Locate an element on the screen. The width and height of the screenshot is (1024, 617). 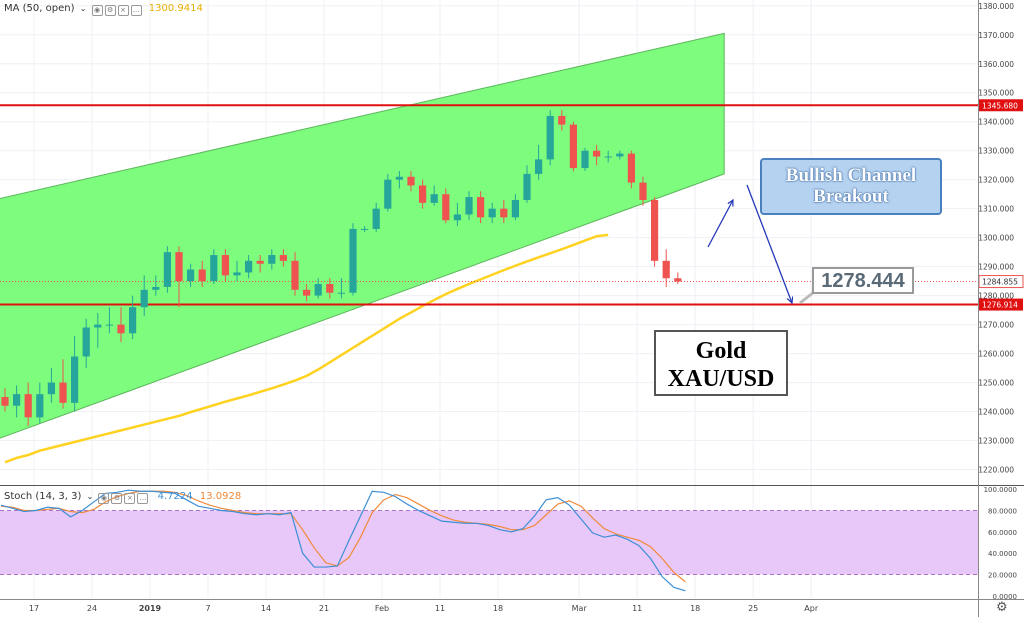
price-tick-label: 1300.000 is located at coordinates (996, 238).